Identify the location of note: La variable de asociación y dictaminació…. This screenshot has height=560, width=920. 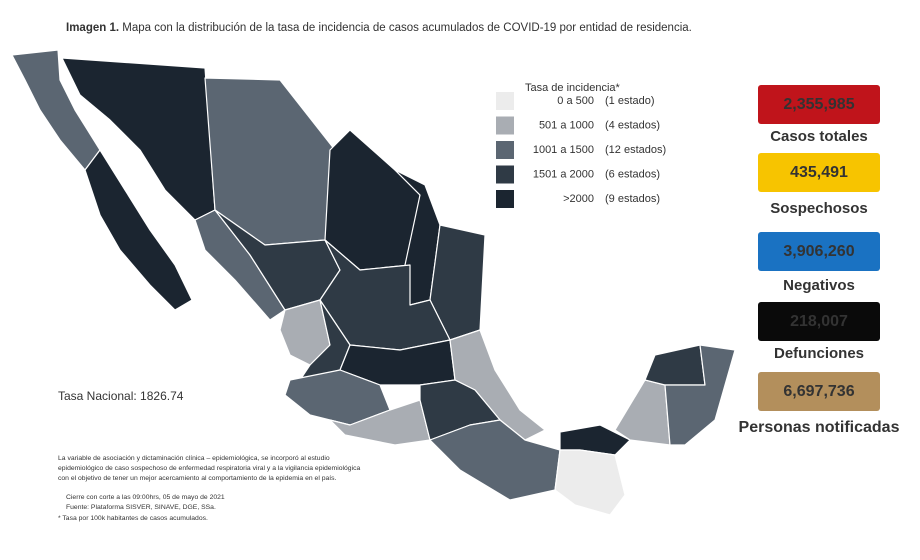
(194, 458).